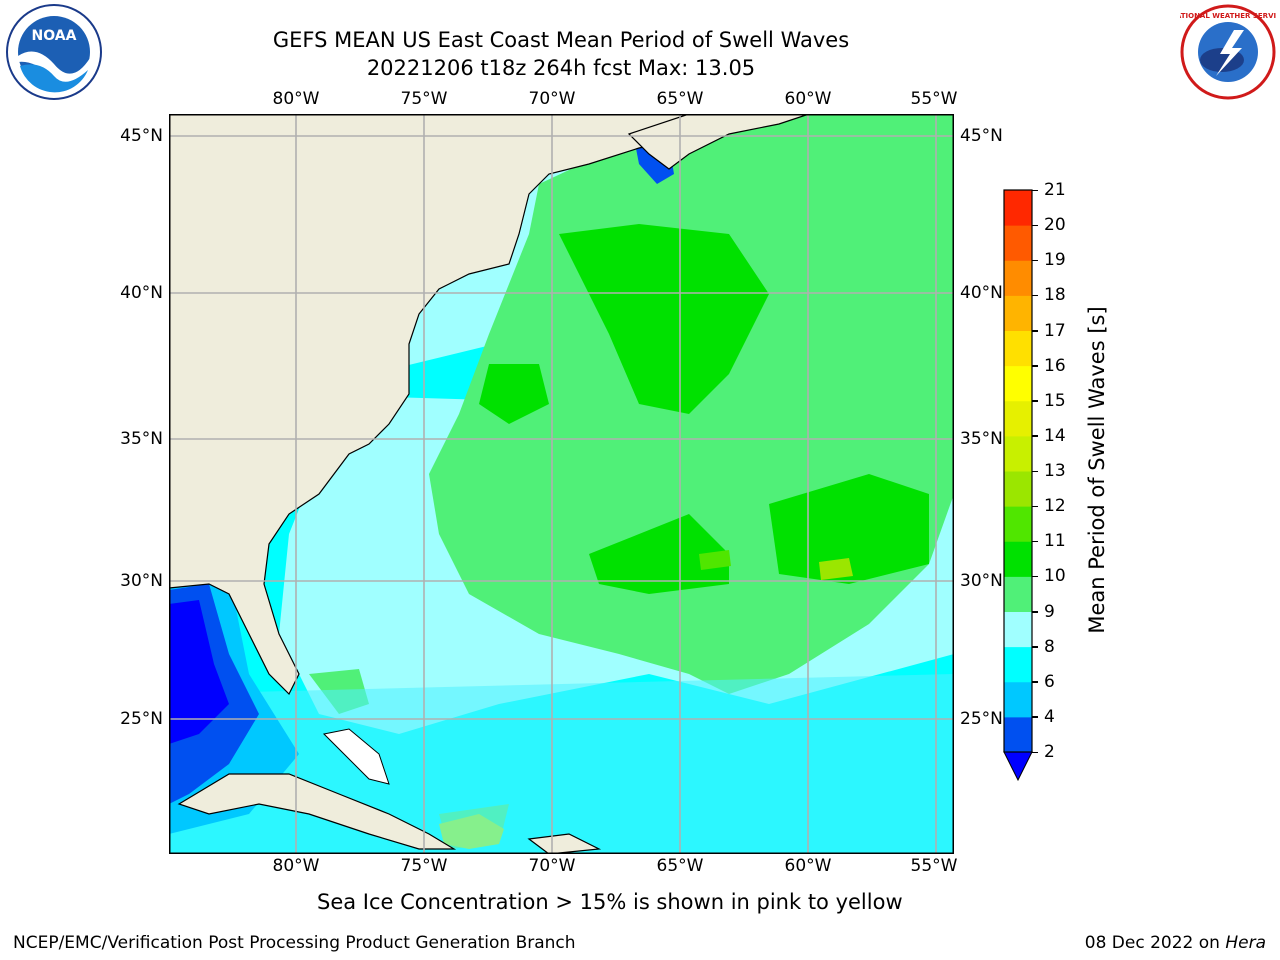 The height and width of the screenshot is (960, 1280). What do you see at coordinates (1245, 943) in the screenshot?
I see `footer-host: Hera` at bounding box center [1245, 943].